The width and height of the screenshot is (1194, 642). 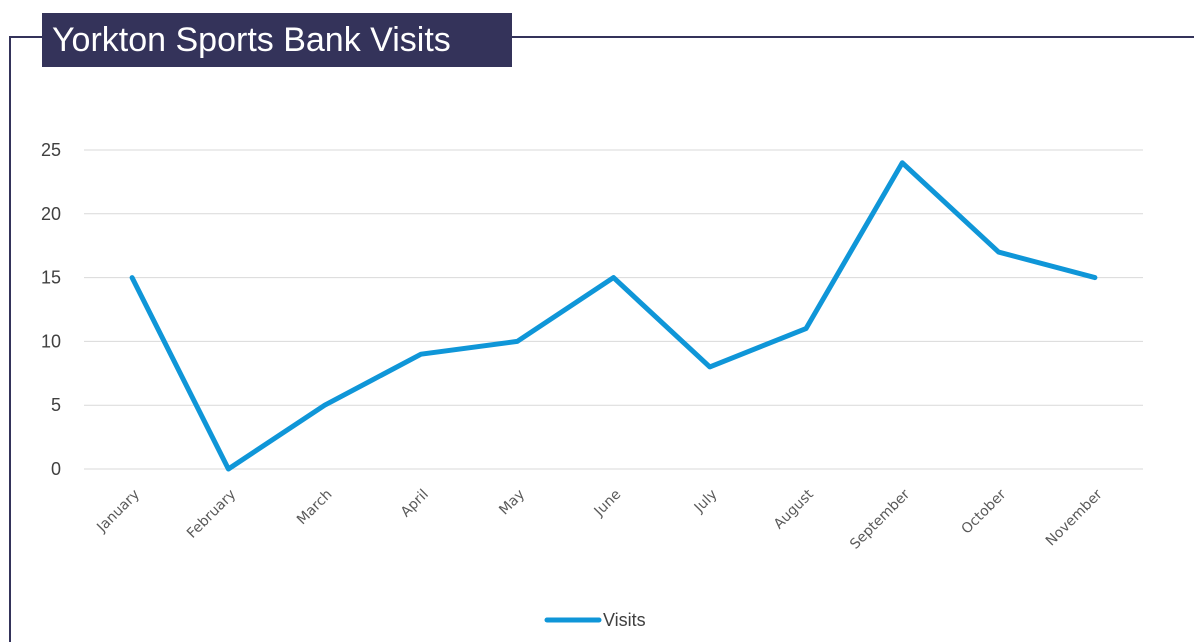 What do you see at coordinates (624, 620) in the screenshot?
I see `legend-label: Visits` at bounding box center [624, 620].